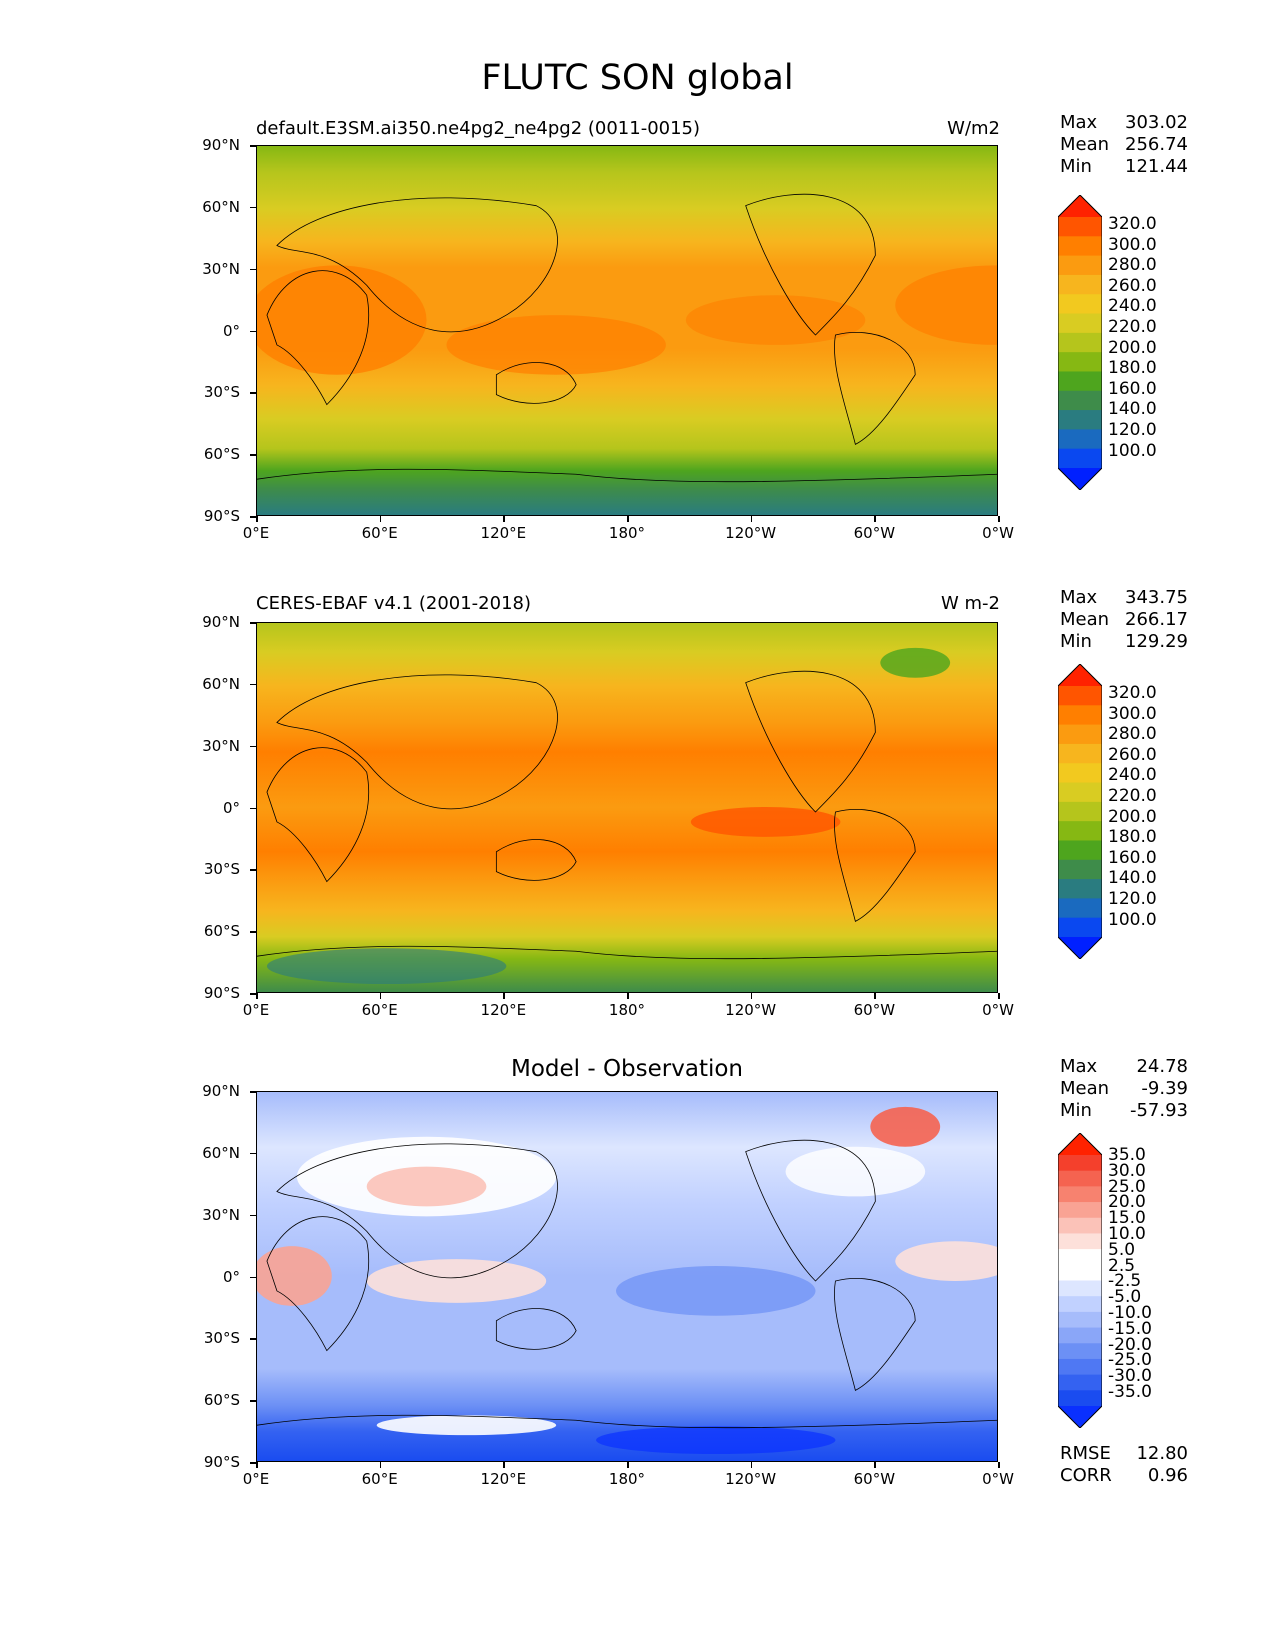 The width and height of the screenshot is (1275, 1650). Describe the element at coordinates (1127, 1186) in the screenshot. I see `colorbar-label: 25.0` at that location.